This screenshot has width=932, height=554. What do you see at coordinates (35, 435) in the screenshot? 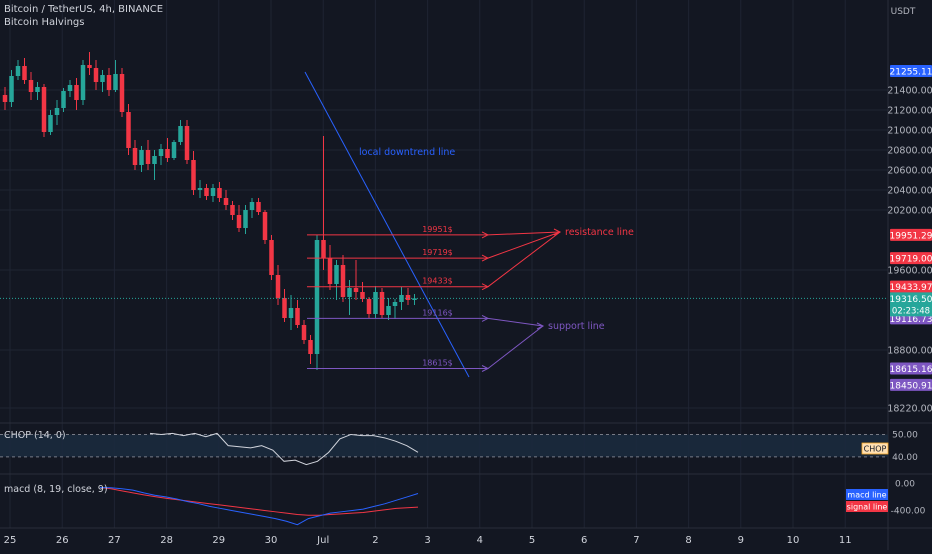
I see `chop-title: CHOP (14, 0)` at bounding box center [35, 435].